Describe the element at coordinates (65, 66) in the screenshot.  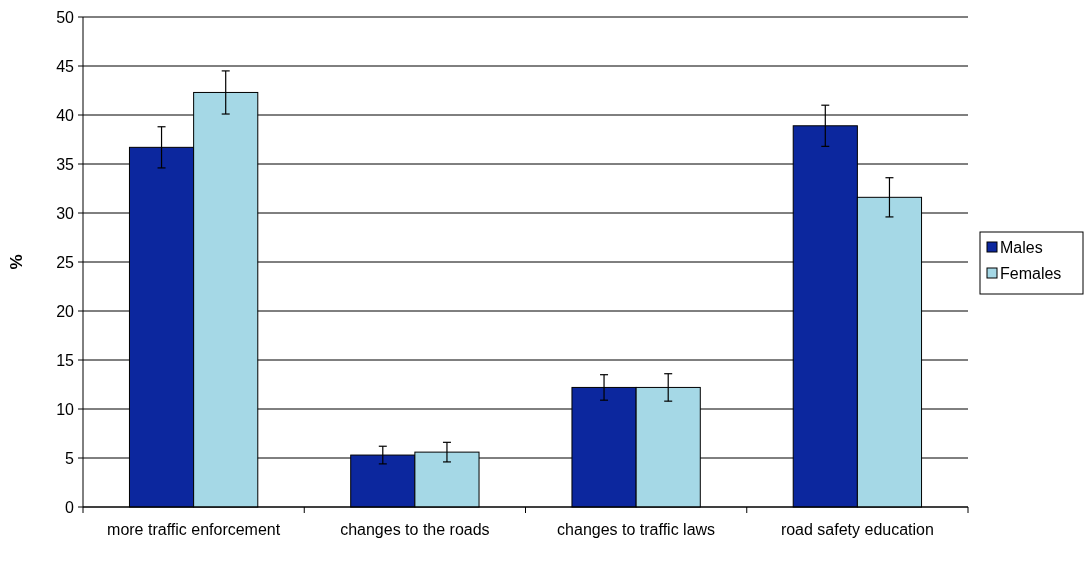
I see `y-tick-label: 45` at that location.